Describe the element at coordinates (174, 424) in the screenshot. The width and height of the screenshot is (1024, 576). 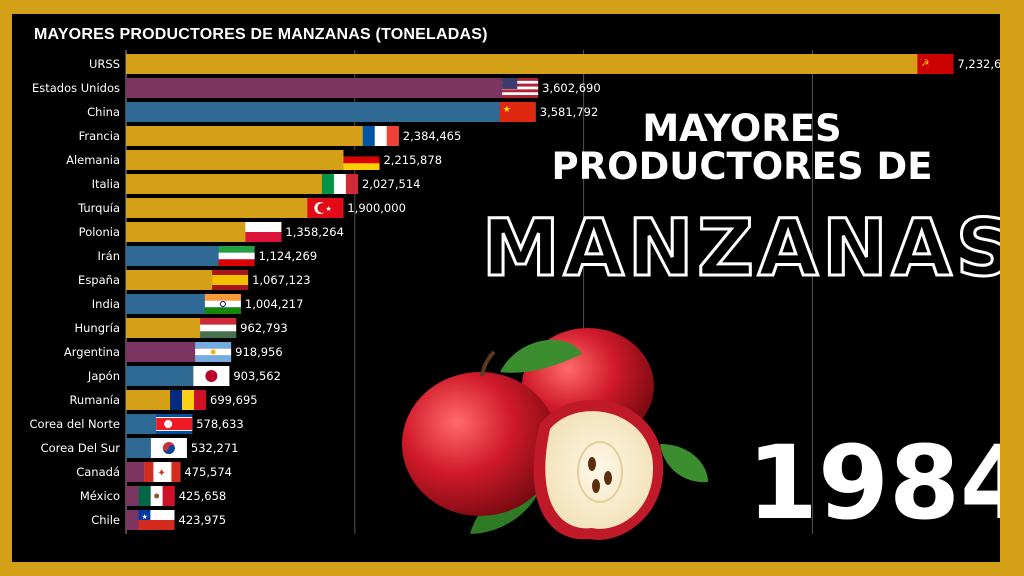
I see `flag-icon-north-korea` at that location.